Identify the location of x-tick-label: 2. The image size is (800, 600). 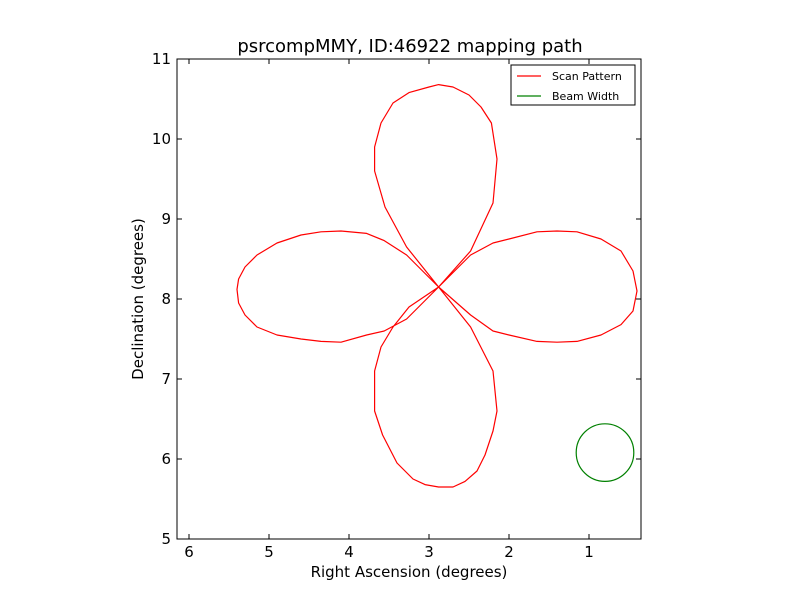
(509, 552).